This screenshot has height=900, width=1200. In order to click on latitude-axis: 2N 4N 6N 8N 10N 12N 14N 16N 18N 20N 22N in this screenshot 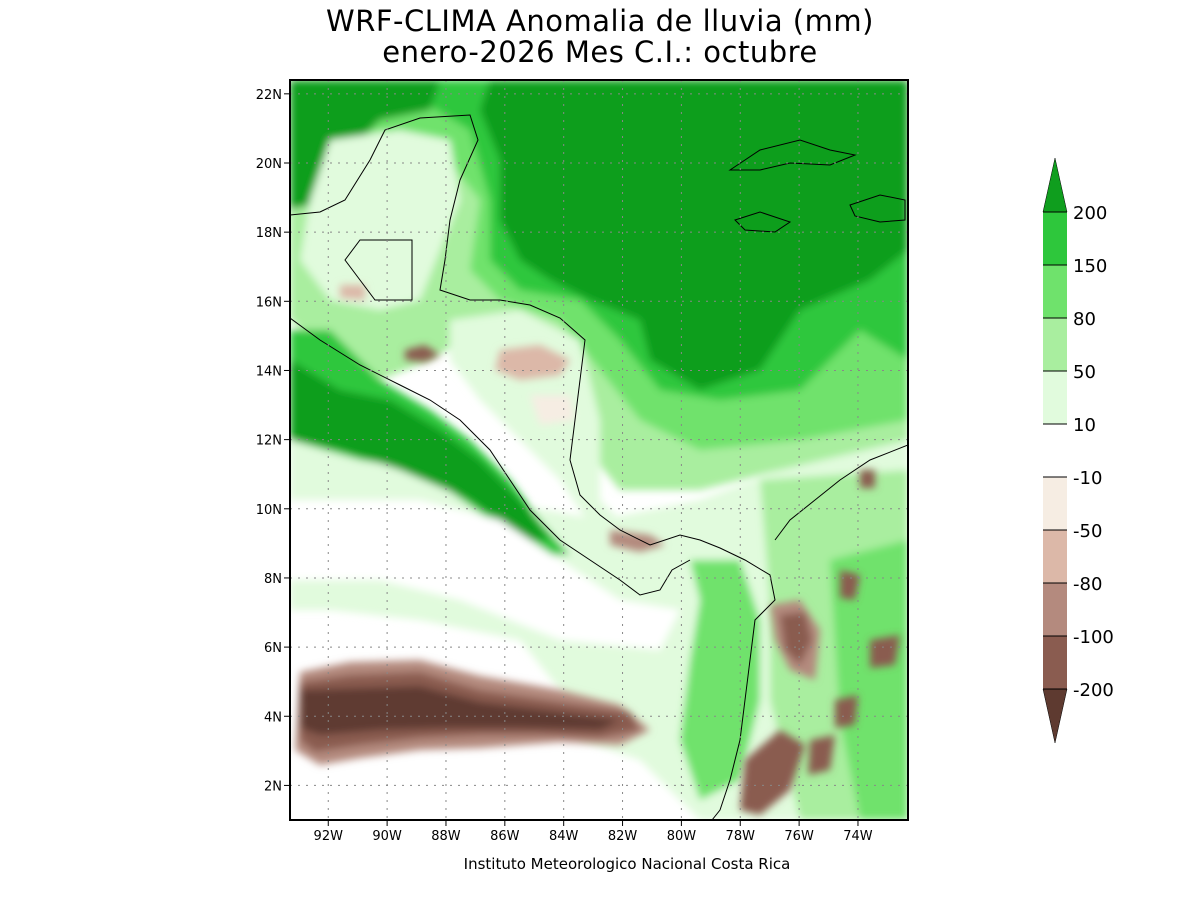, I will do `click(273, 441)`.